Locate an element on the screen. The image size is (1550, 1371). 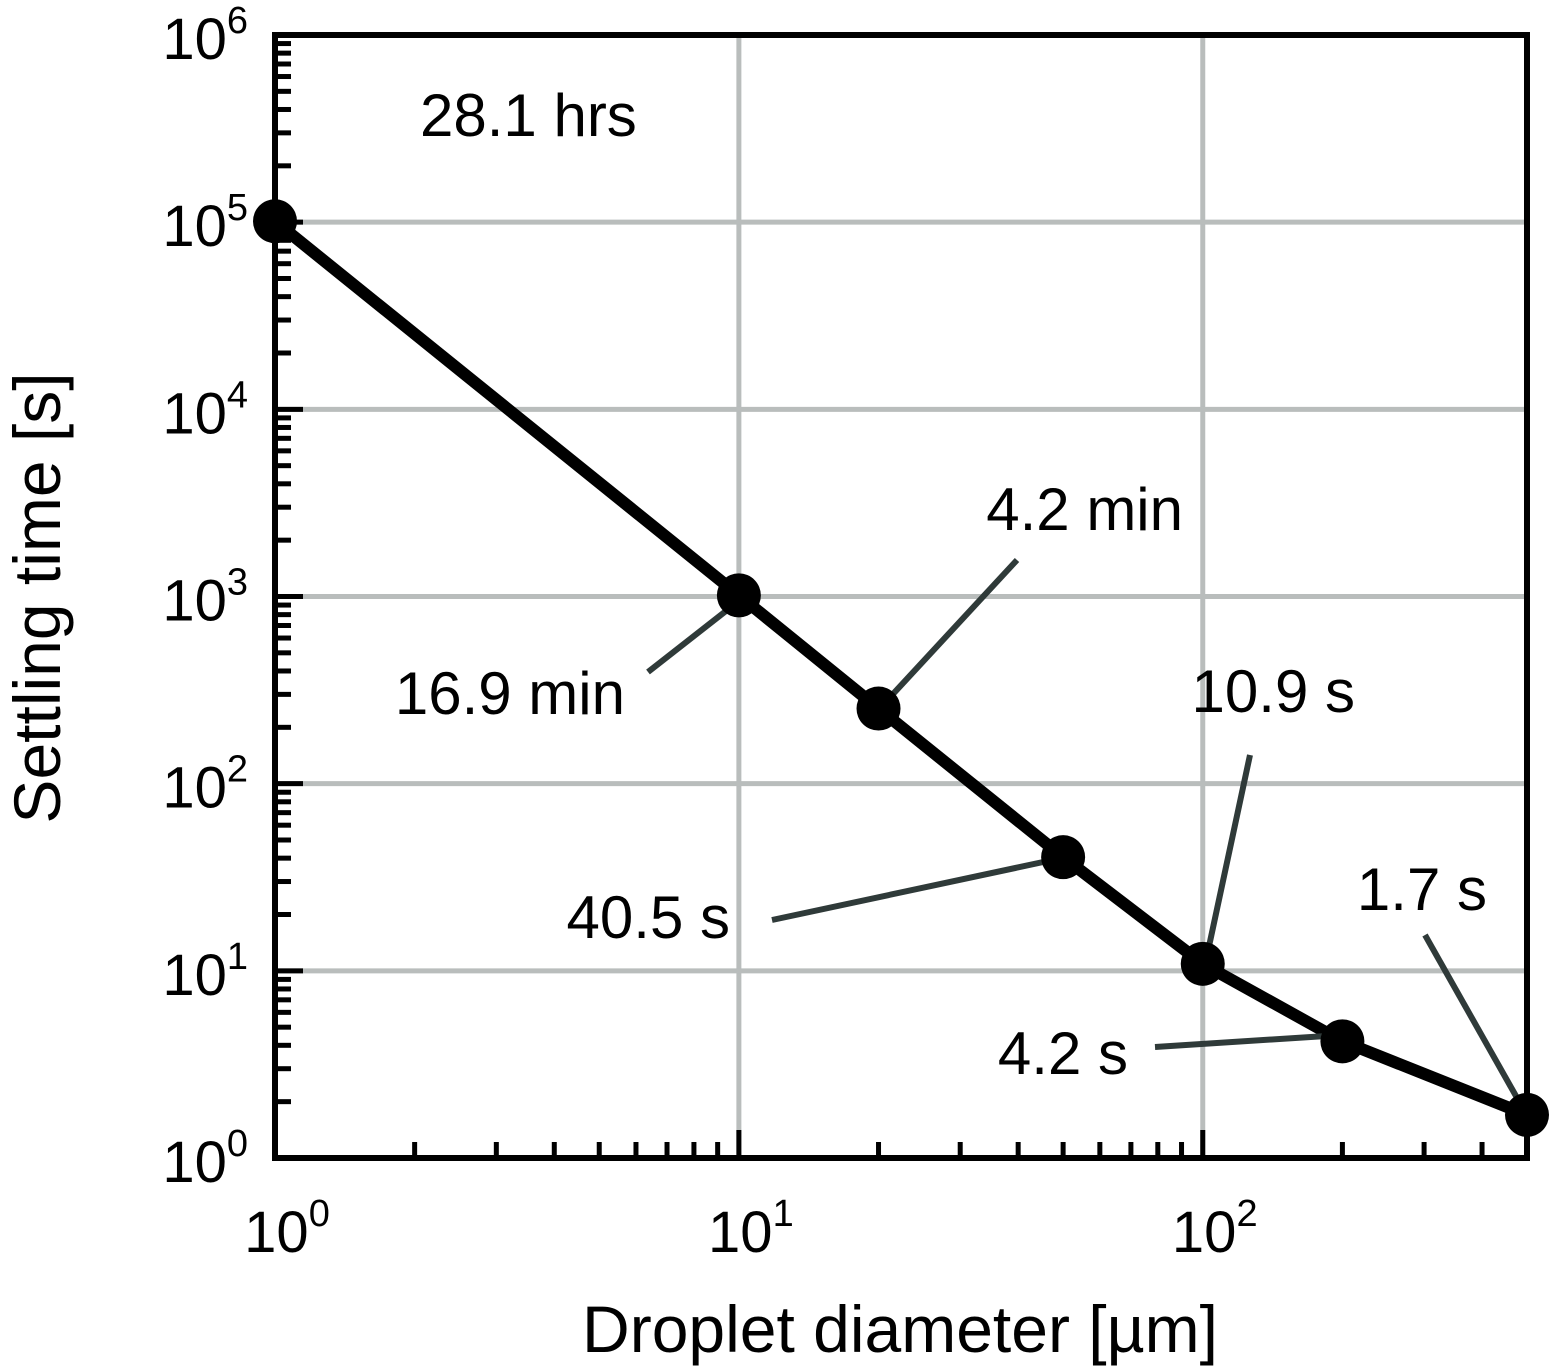
annotation-label: 10.9 s is located at coordinates (1273, 691).